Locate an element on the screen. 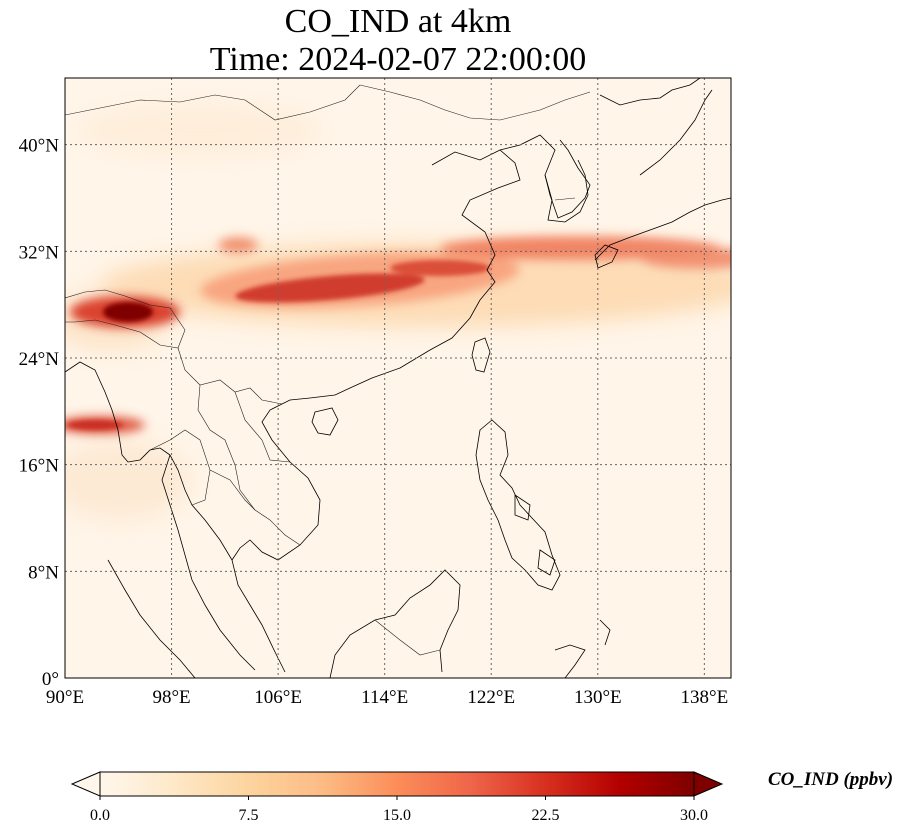 The width and height of the screenshot is (915, 836). sumatra-coast is located at coordinates (151, 618).